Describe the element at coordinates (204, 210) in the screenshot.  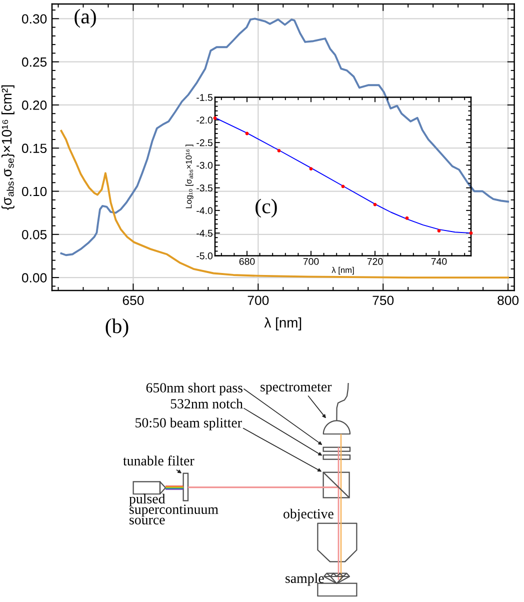
I see `y-tick-label: -4.0` at that location.